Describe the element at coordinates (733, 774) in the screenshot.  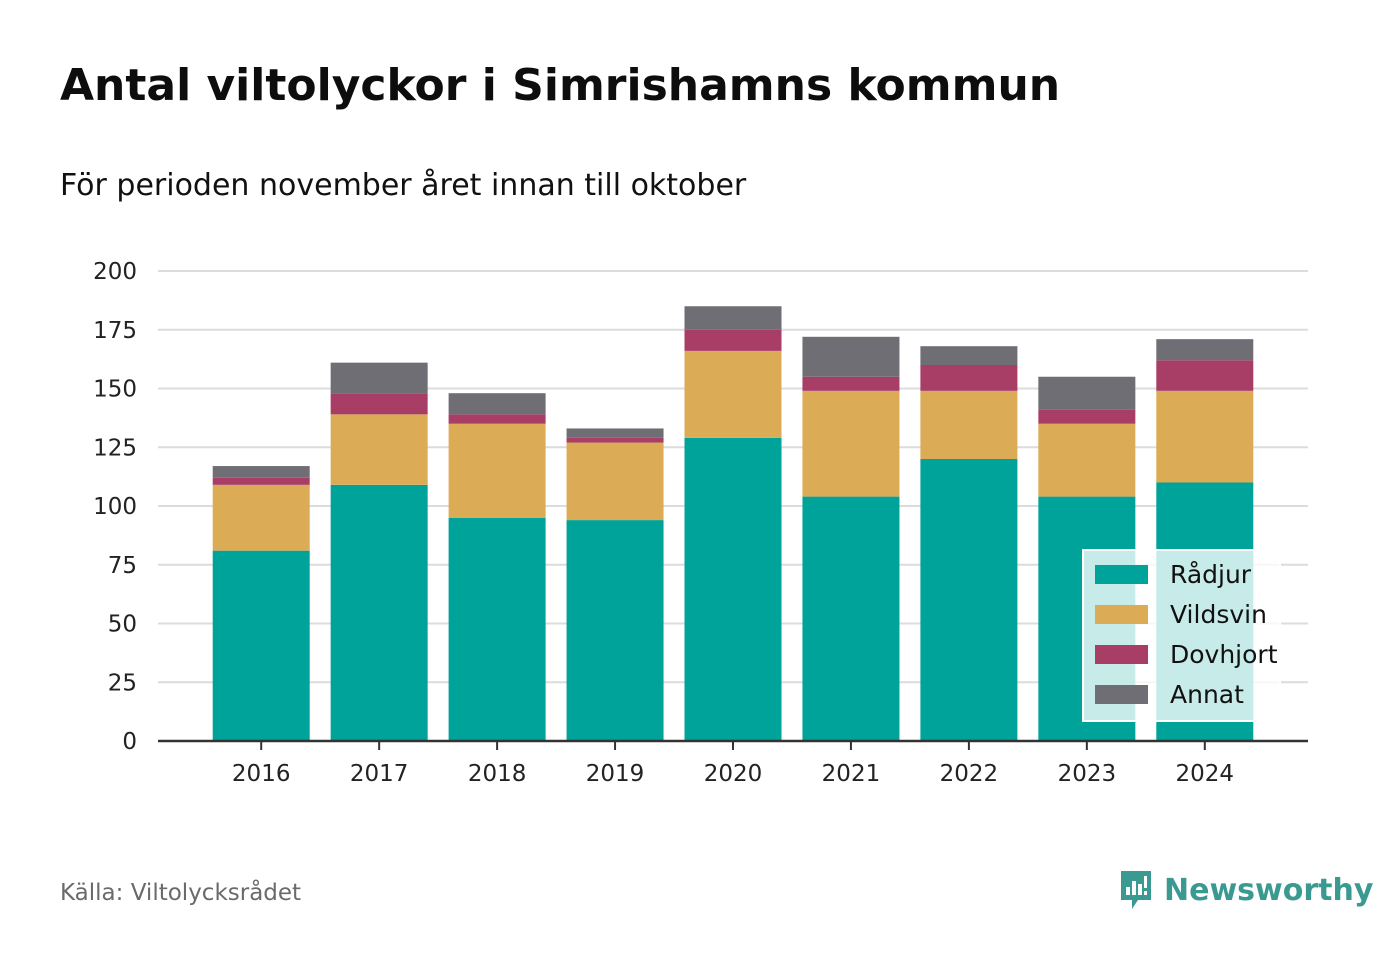
I see `x-tick-label: 2020` at that location.